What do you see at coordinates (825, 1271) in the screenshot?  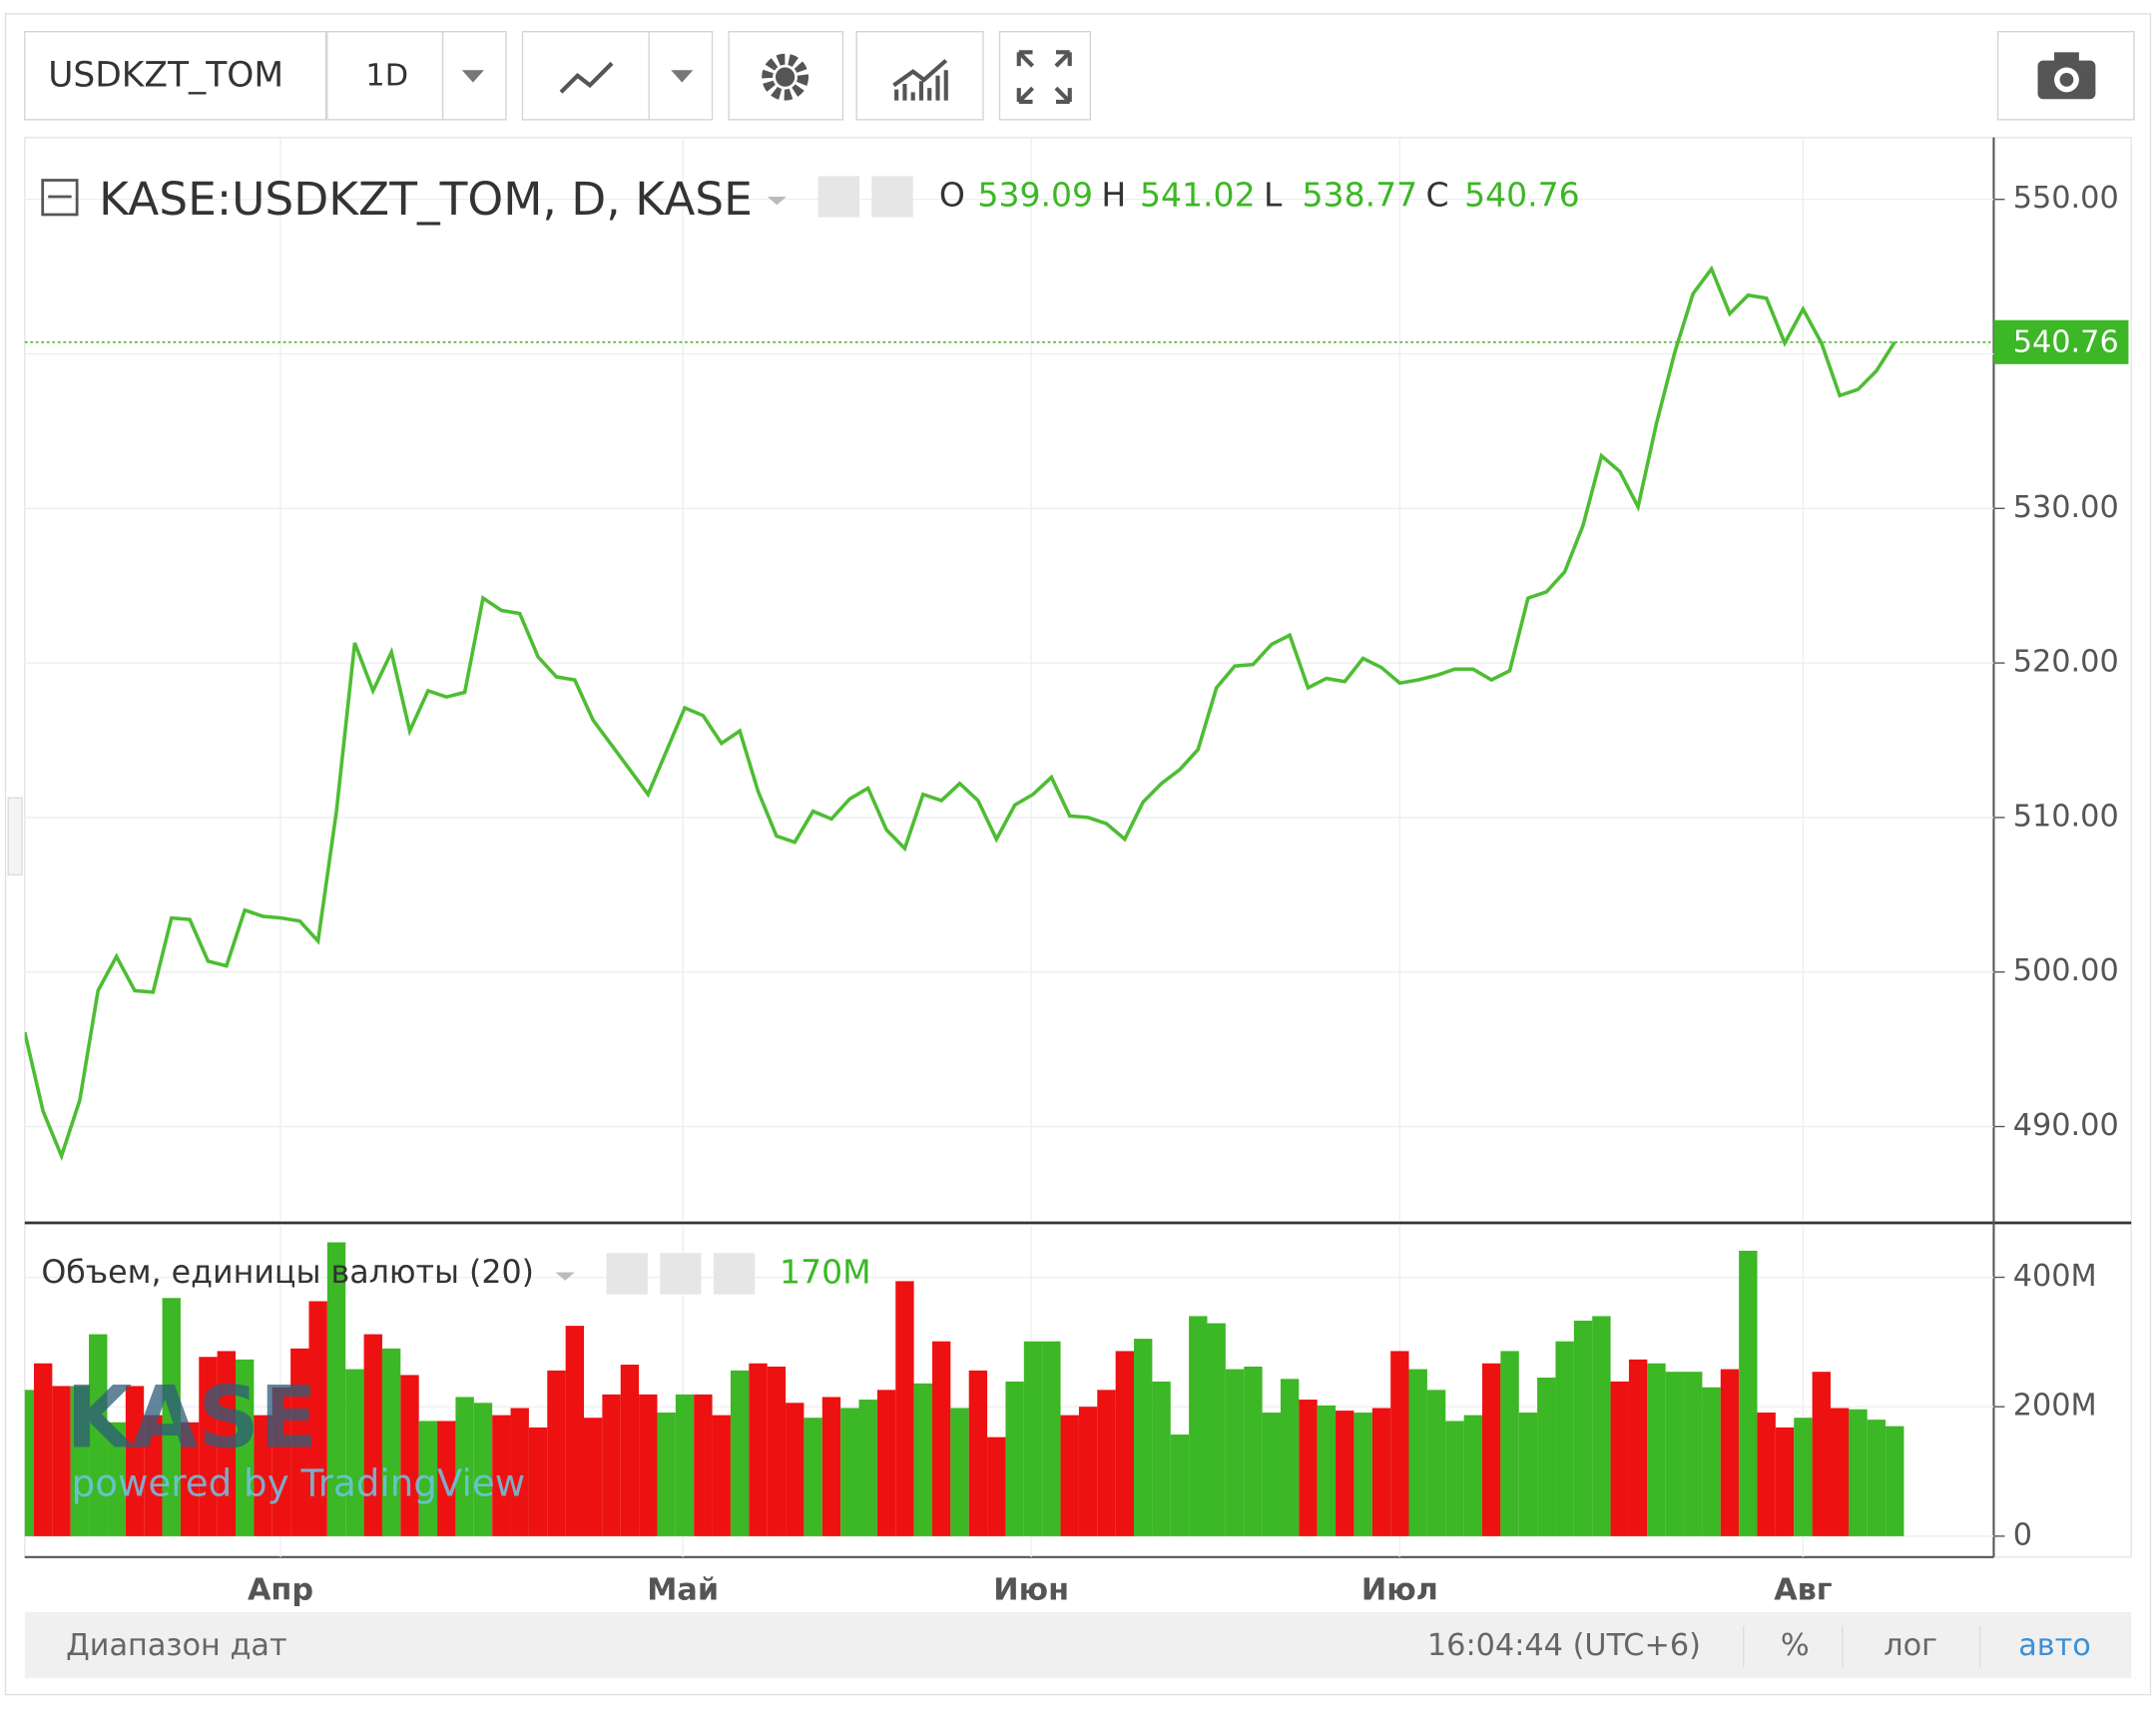 I see `volume-last: 170M` at bounding box center [825, 1271].